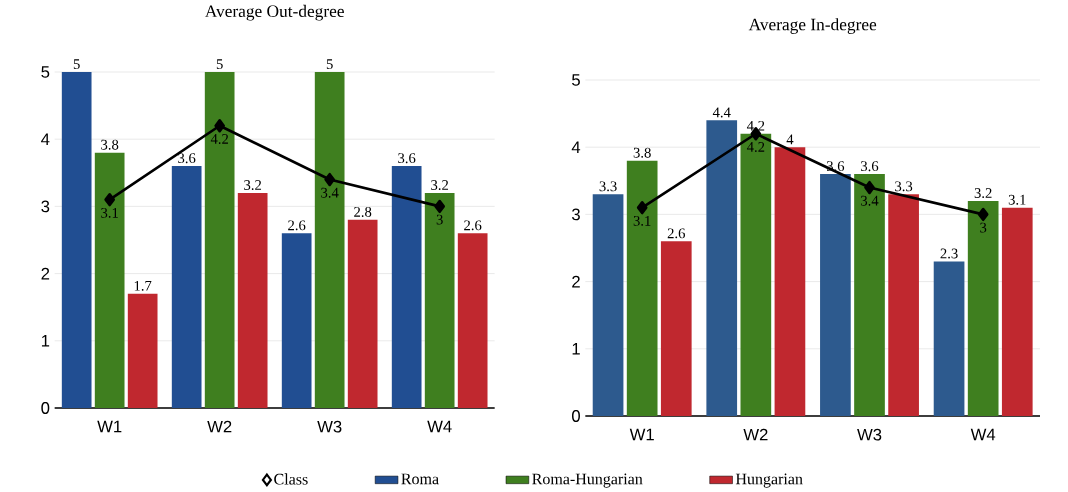 This screenshot has width=1068, height=492. I want to click on legend-label: Hungarian, so click(769, 480).